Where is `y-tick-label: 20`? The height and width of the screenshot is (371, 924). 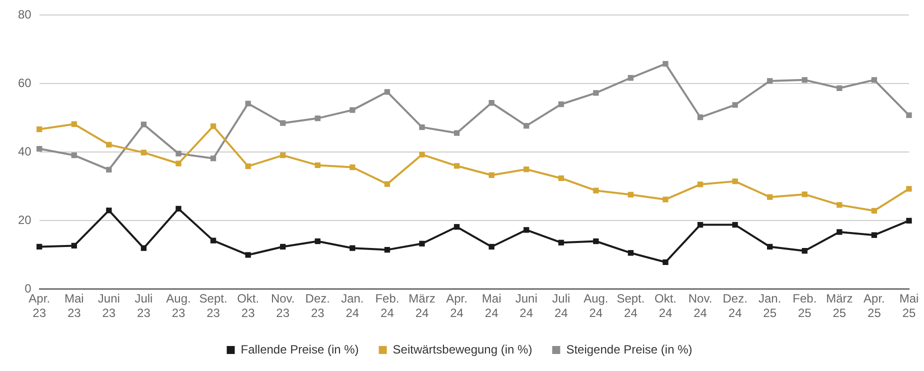
y-tick-label: 20 is located at coordinates (25, 220).